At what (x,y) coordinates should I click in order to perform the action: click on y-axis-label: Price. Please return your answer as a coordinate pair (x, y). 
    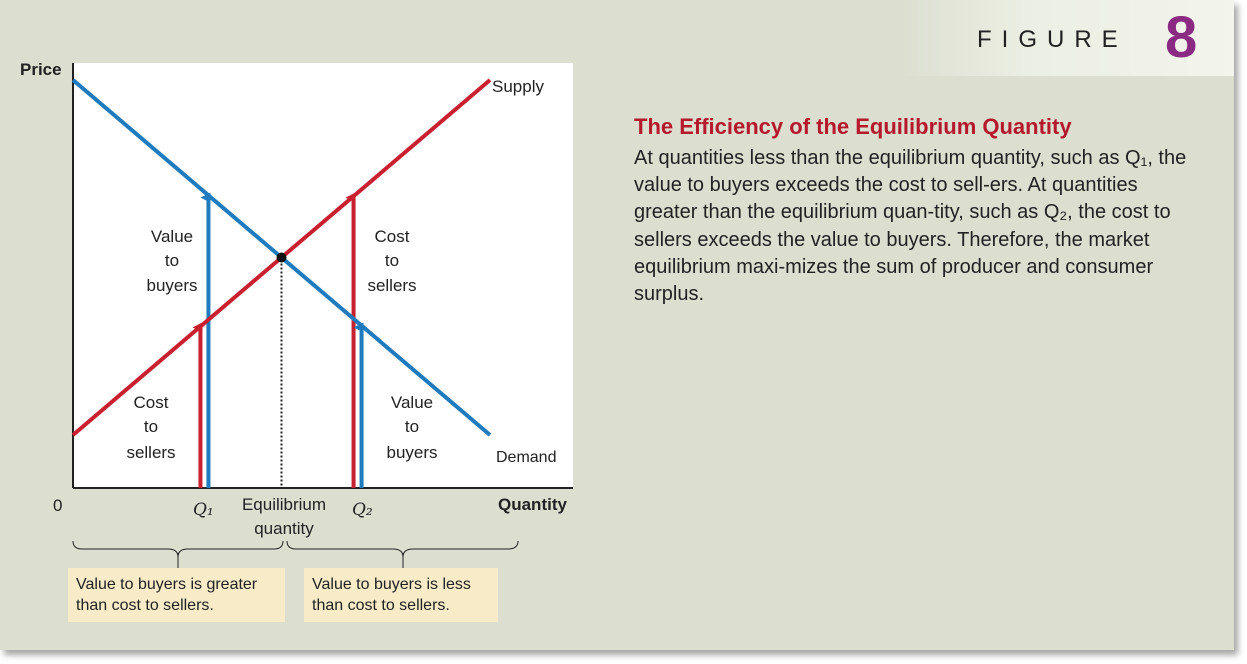
    Looking at the image, I should click on (41, 69).